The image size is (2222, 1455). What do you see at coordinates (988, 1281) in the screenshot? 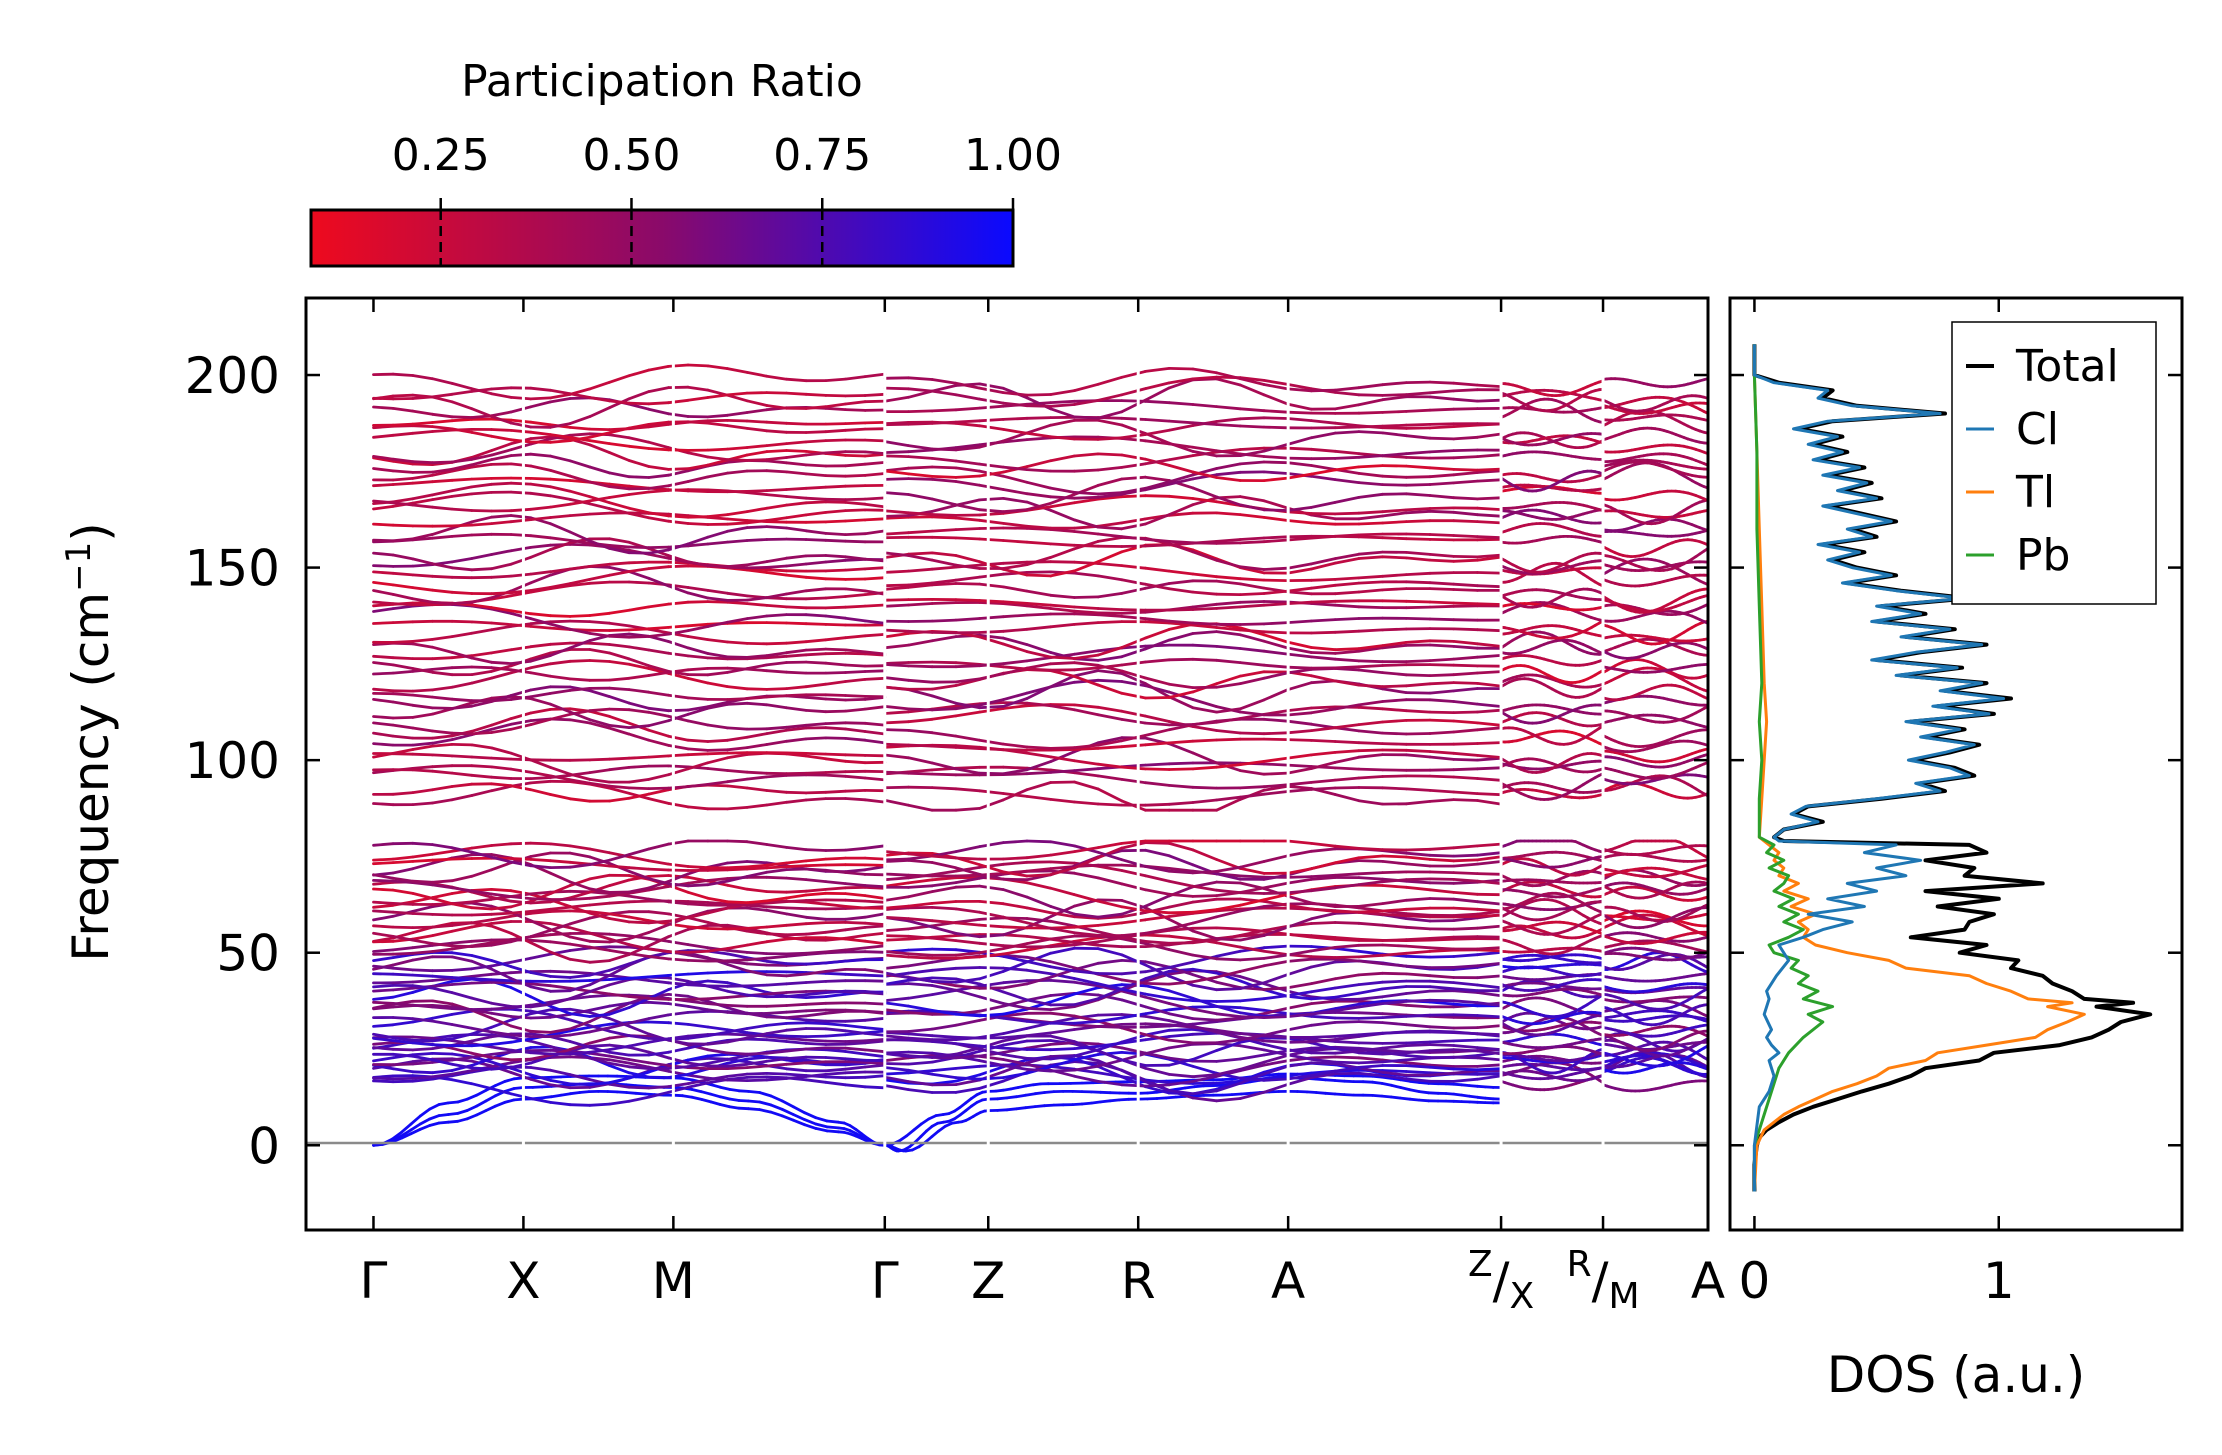
I see `k-label: Z` at bounding box center [988, 1281].